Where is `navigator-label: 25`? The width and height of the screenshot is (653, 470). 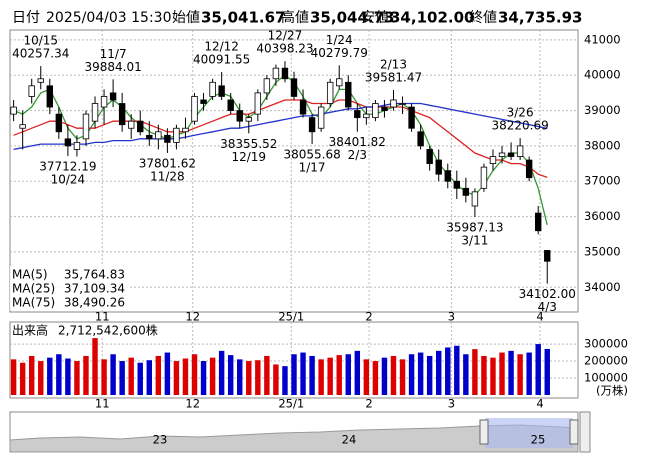 navigator-label: 25 is located at coordinates (538, 440).